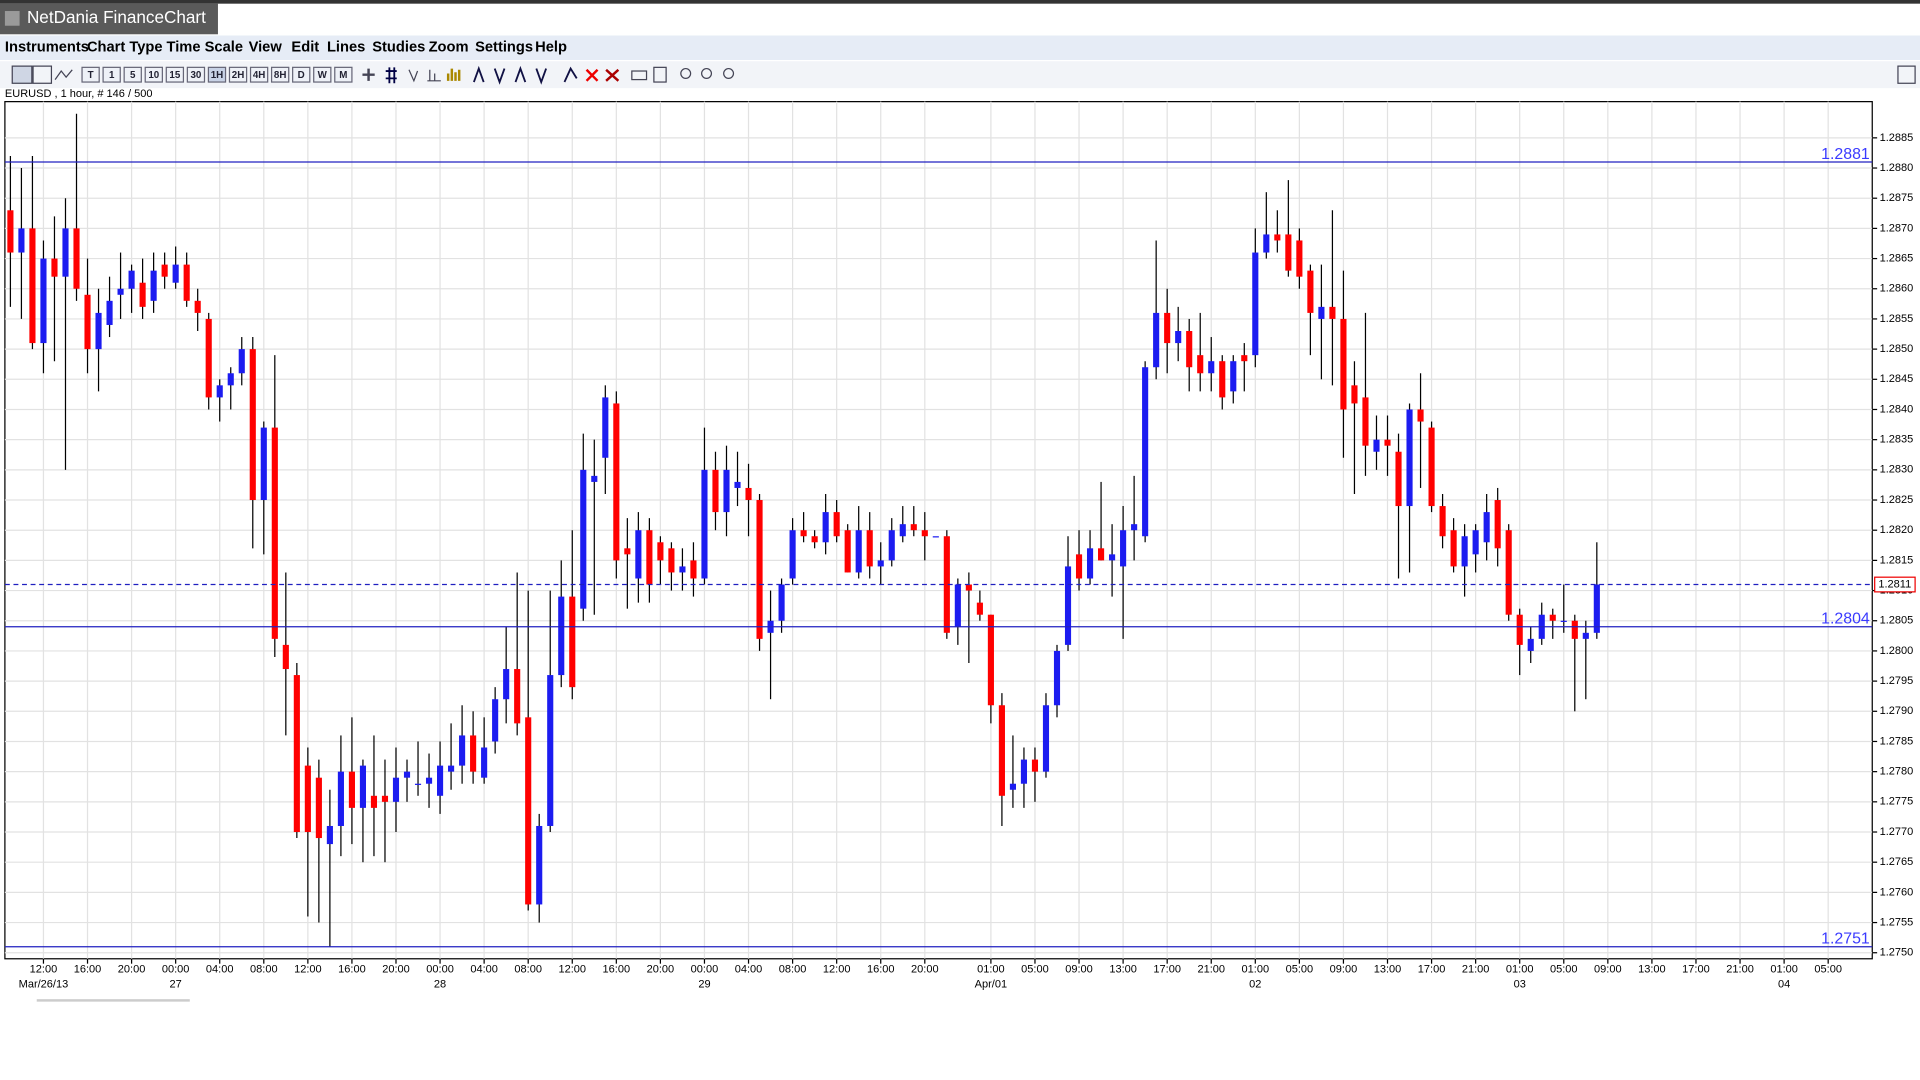  Describe the element at coordinates (1895, 584) in the screenshot. I see `last-price-box` at that location.